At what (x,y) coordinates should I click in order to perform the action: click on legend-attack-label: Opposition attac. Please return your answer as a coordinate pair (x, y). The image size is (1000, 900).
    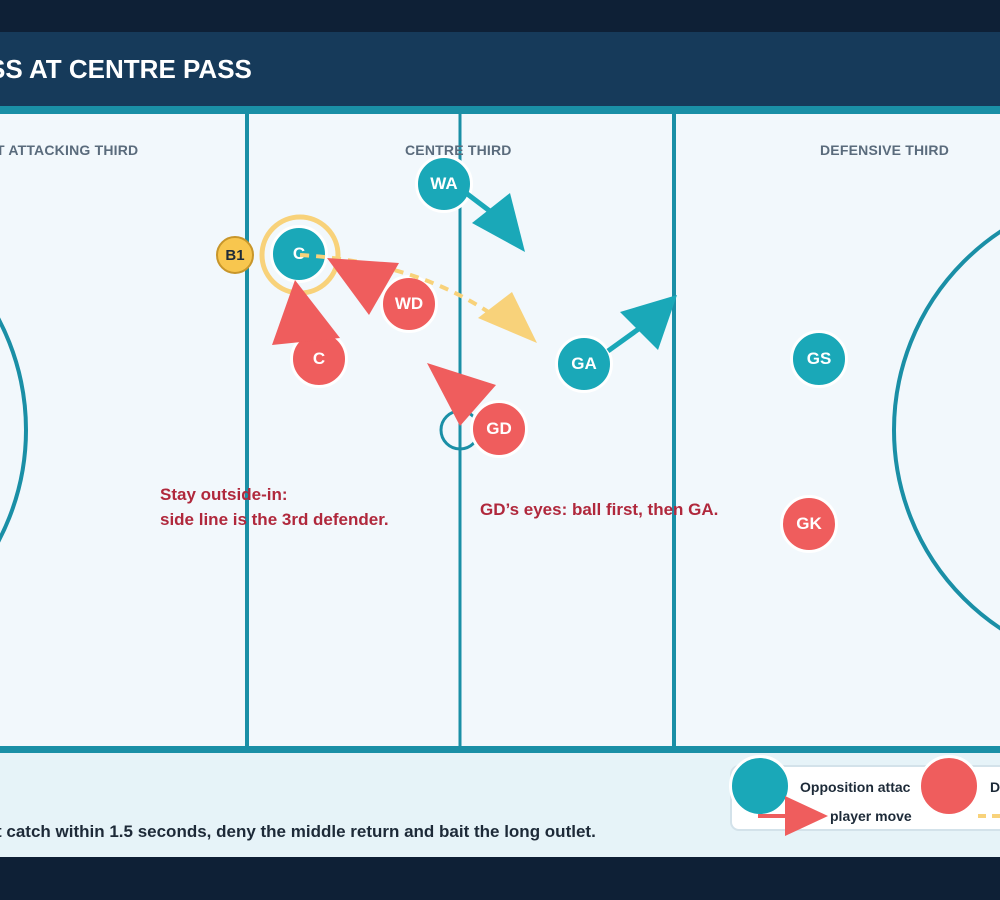
    Looking at the image, I should click on (855, 787).